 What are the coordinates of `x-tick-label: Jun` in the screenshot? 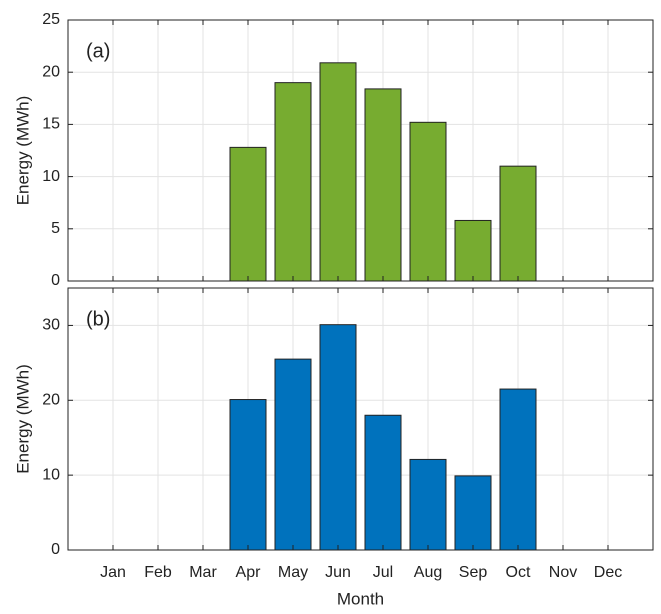 It's located at (338, 572).